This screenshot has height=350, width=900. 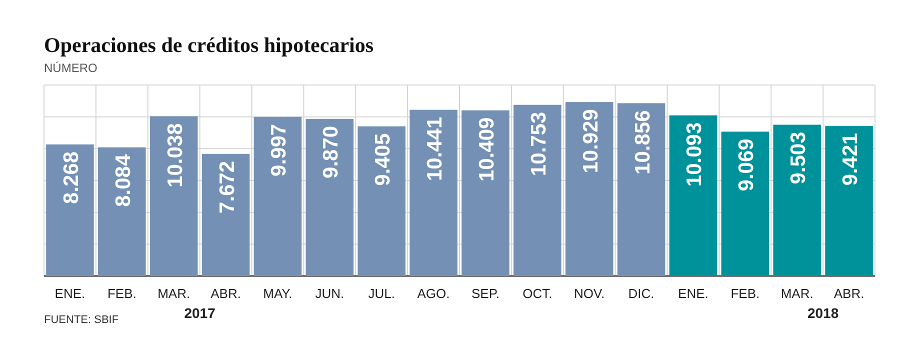 I want to click on x-tick-label: DIC., so click(x=641, y=293).